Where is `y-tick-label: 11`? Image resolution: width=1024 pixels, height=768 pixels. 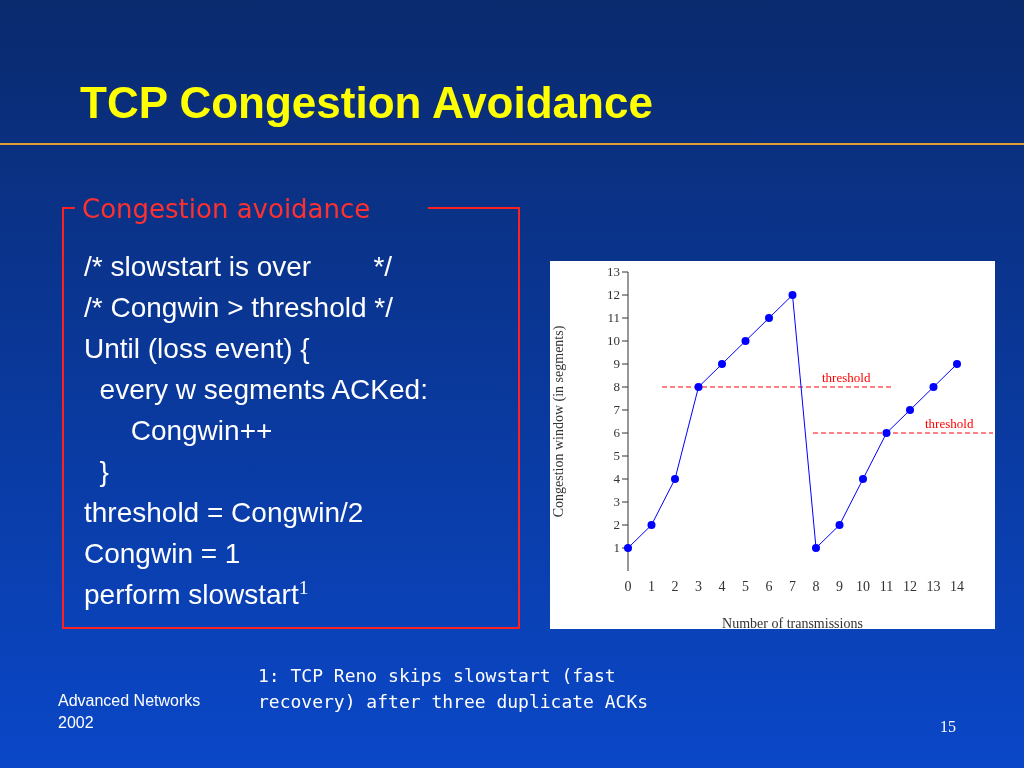
y-tick-label: 11 is located at coordinates (613, 317).